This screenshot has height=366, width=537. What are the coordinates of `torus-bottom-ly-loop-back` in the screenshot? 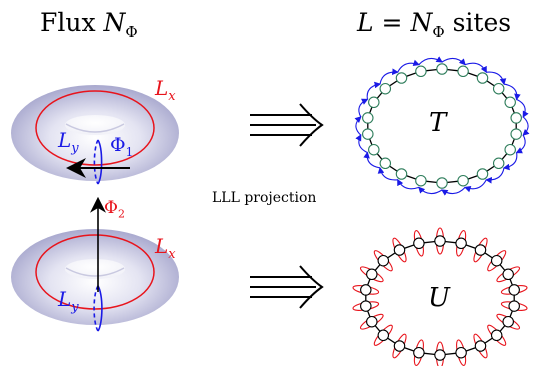 It's located at (96, 308).